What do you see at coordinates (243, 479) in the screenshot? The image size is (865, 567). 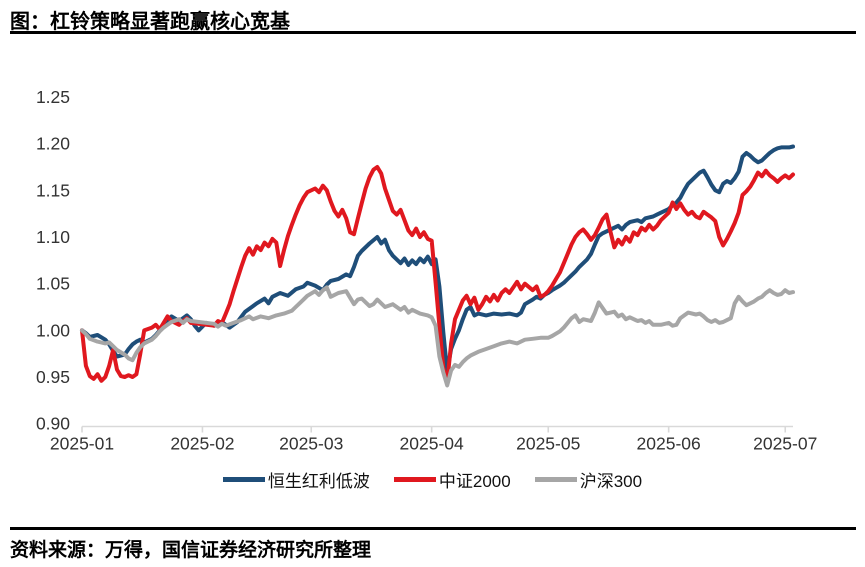 I see `legend-swatch-hs-dividend-lowvol` at bounding box center [243, 479].